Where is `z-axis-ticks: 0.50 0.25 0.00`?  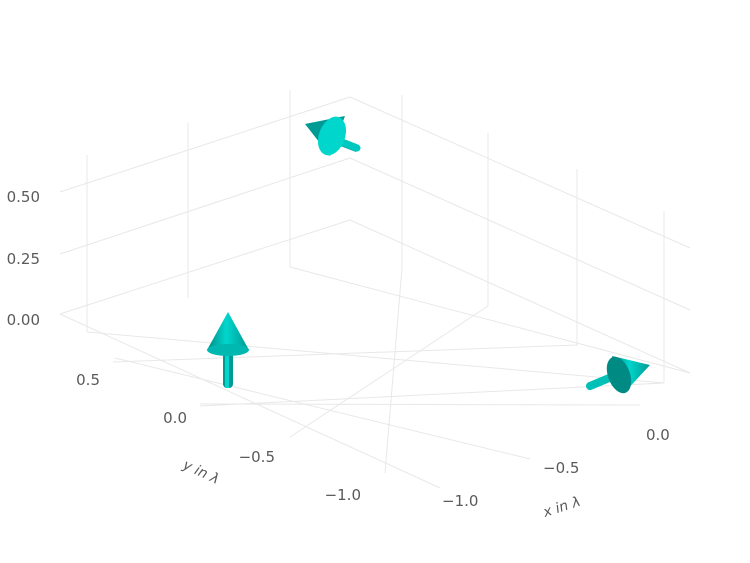 z-axis-ticks: 0.50 0.25 0.00 is located at coordinates (23, 258).